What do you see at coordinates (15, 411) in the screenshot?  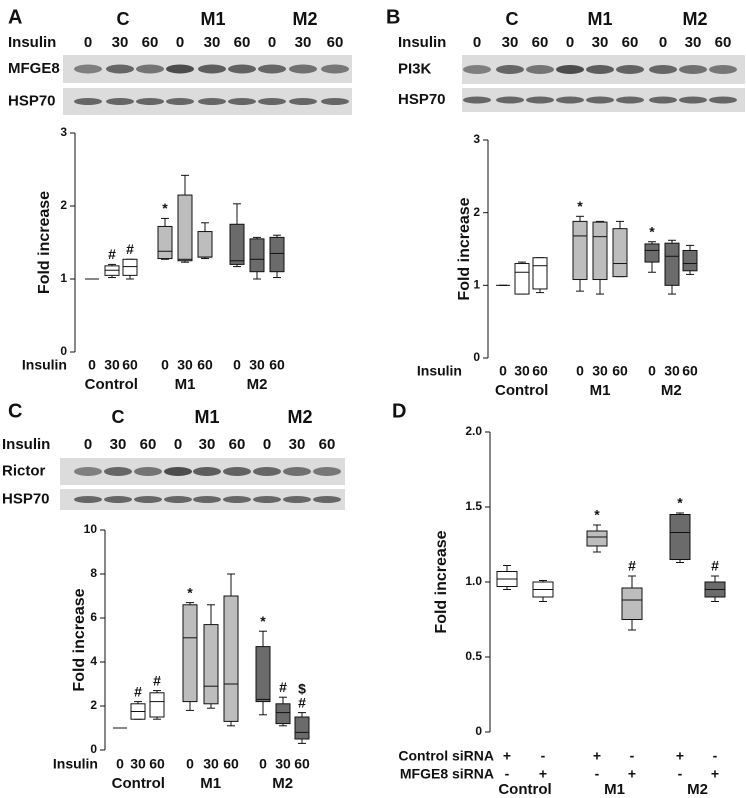 I see `panel-label: C` at bounding box center [15, 411].